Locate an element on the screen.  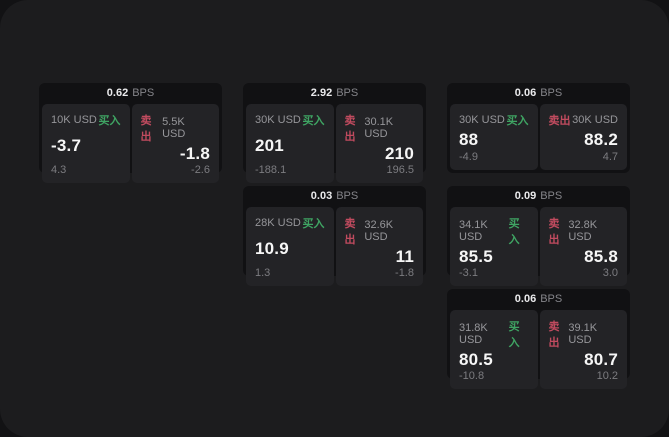
sell-panel: 卖出 32.6K USD 11 -1.8 is located at coordinates (379, 246).